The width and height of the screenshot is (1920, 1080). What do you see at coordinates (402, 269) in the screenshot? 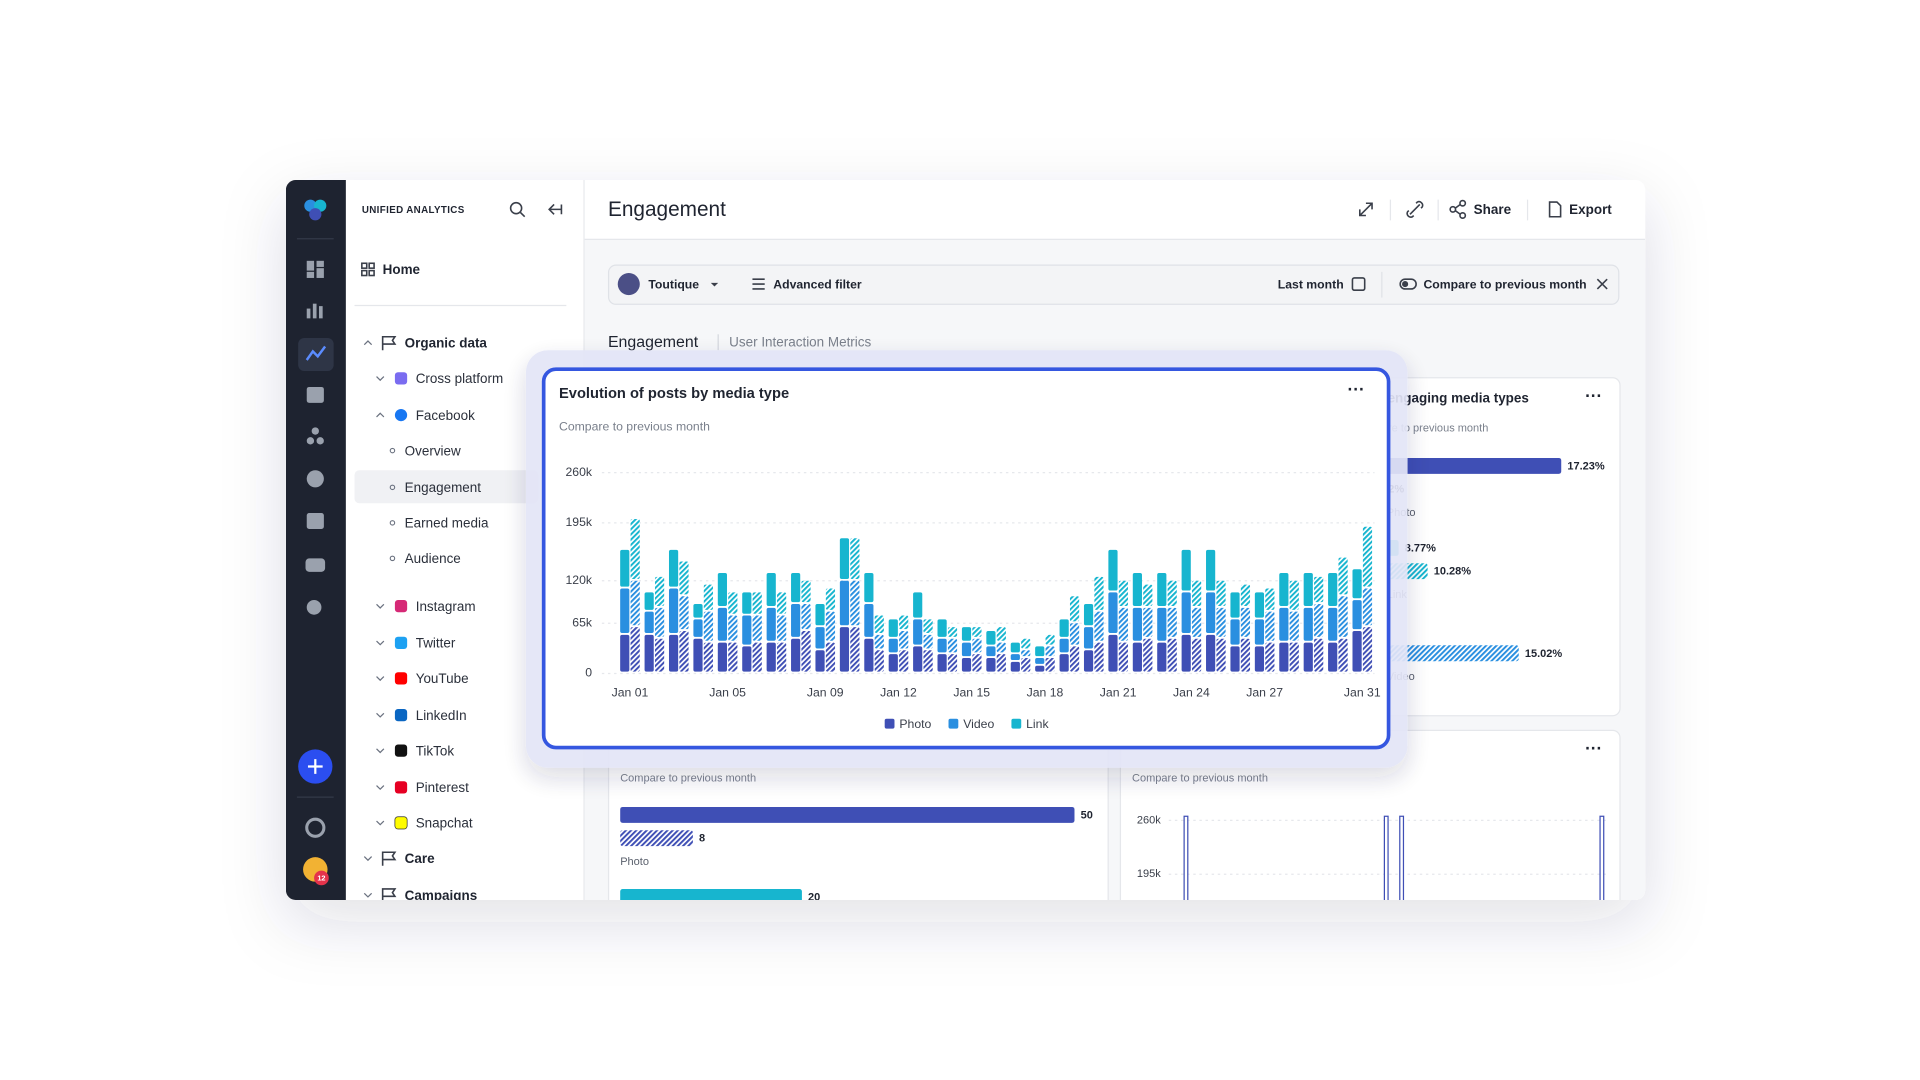
I see `nav-home: Home` at bounding box center [402, 269].